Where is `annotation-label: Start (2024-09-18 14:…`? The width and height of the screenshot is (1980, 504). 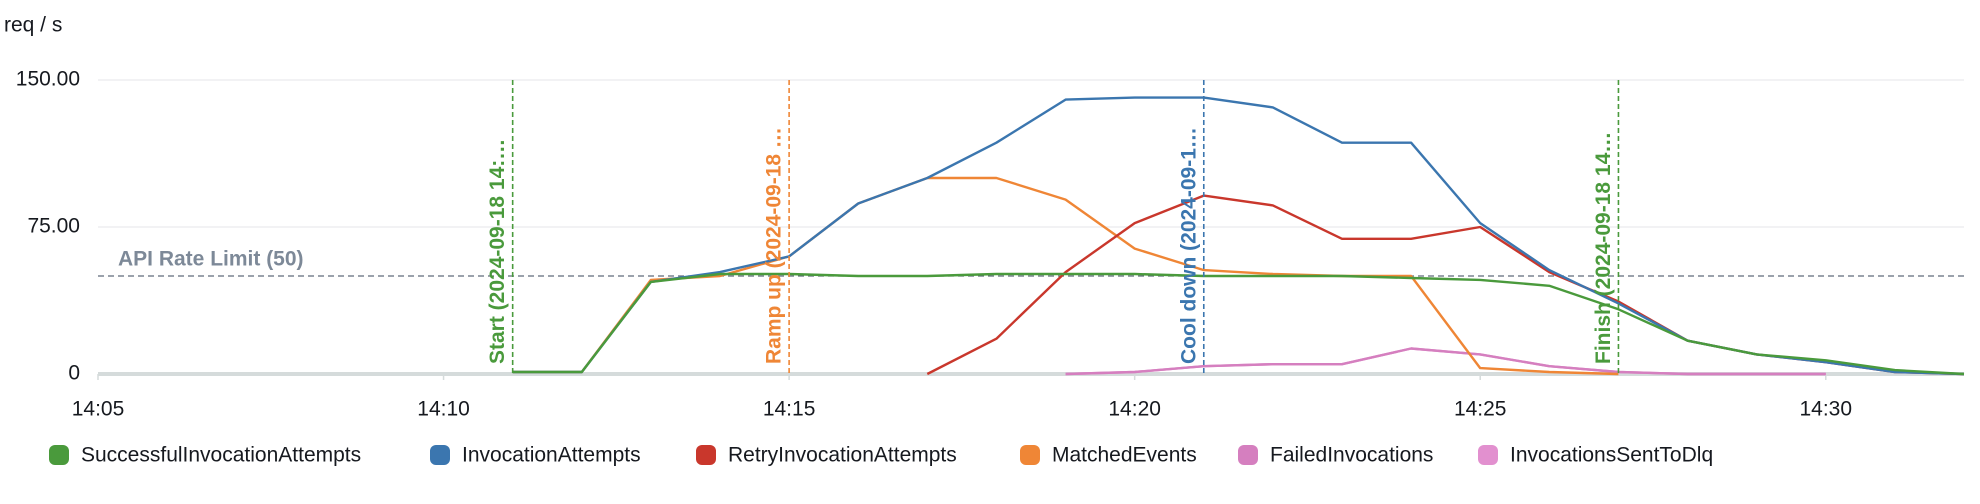
annotation-label: Start (2024-09-18 14:… is located at coordinates (497, 251).